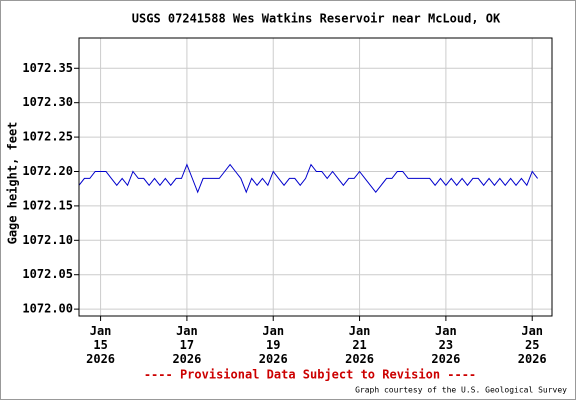 The width and height of the screenshot is (576, 400). Describe the element at coordinates (47, 102) in the screenshot. I see `y-tick-label: 1072.30` at that location.